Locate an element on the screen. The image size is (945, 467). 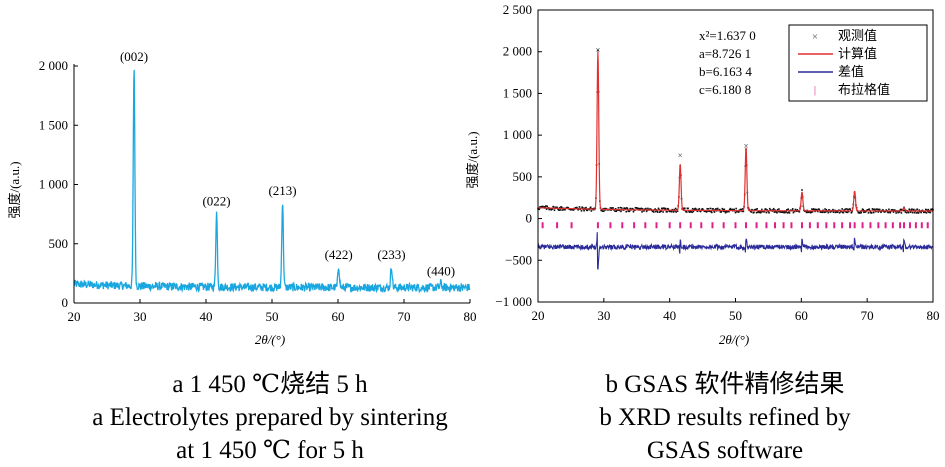
chart-b-y-tick-label: 0 is located at coordinates (529, 218).